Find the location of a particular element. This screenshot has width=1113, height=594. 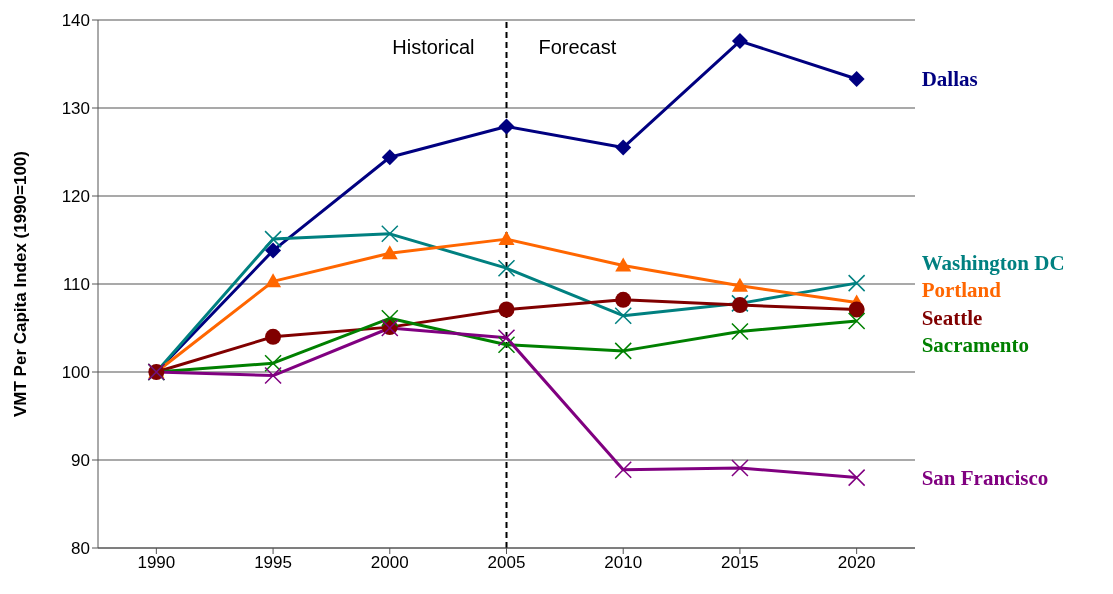

text: Dallas is located at coordinates (949, 78).